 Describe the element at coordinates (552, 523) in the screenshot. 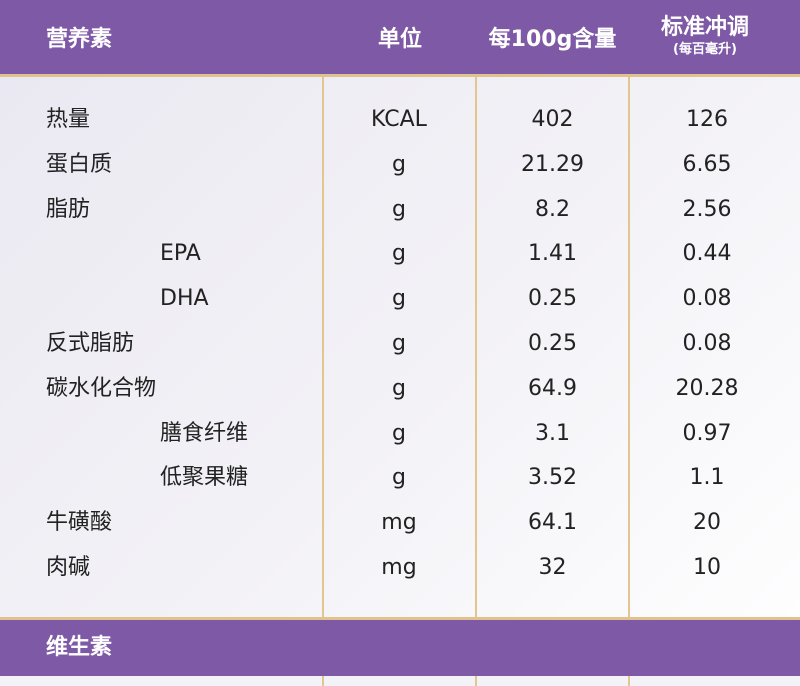

I see `nutrient-per-100g: 64.1` at that location.